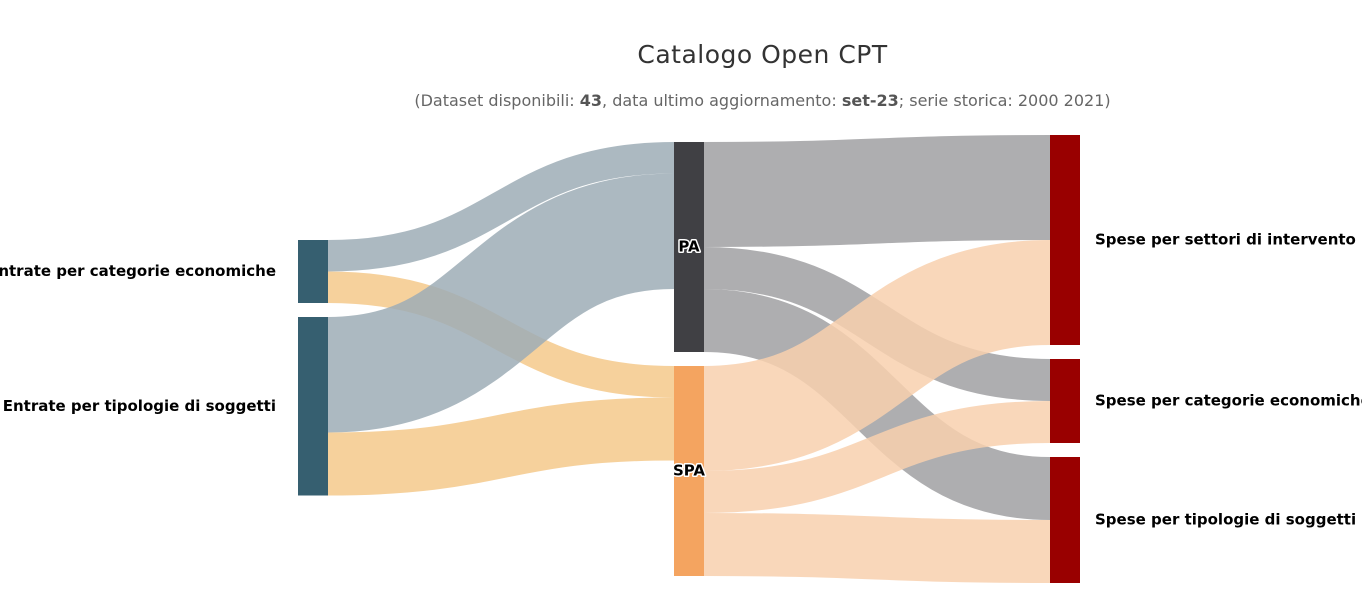  Describe the element at coordinates (138, 271) in the screenshot. I see `node-label-ent-cat: Entrate per categorie economiche` at that location.